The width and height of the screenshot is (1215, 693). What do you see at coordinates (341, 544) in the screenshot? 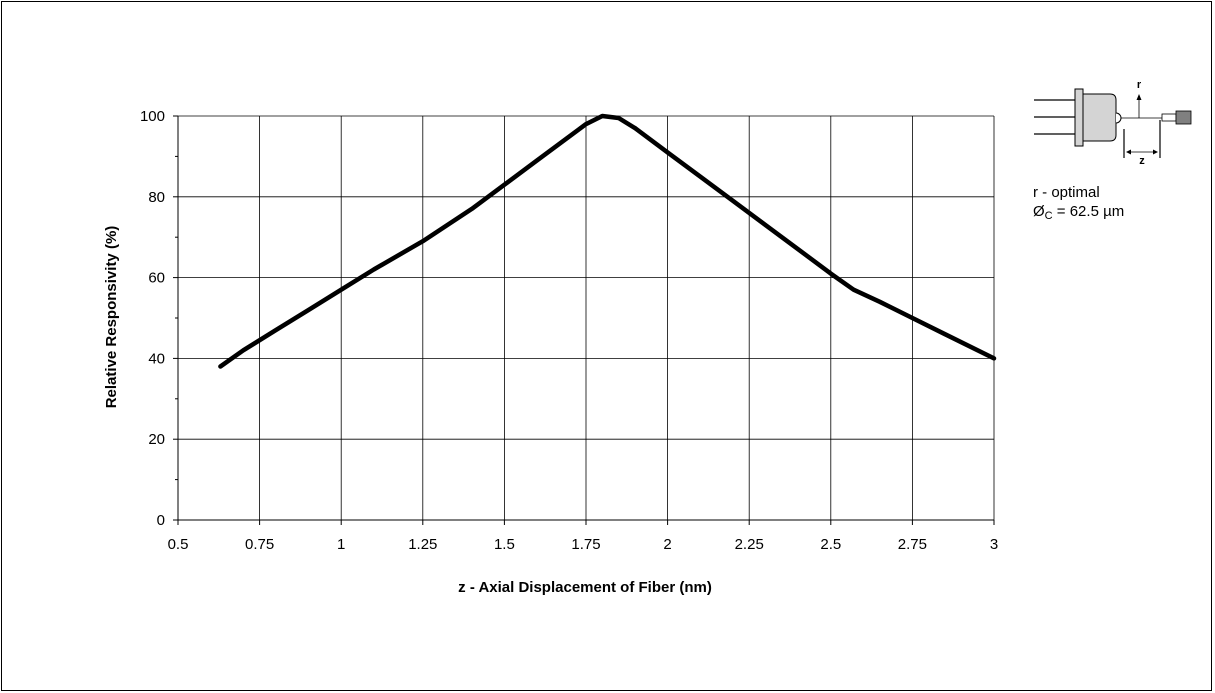
I see `x-tick-label: 1` at bounding box center [341, 544].